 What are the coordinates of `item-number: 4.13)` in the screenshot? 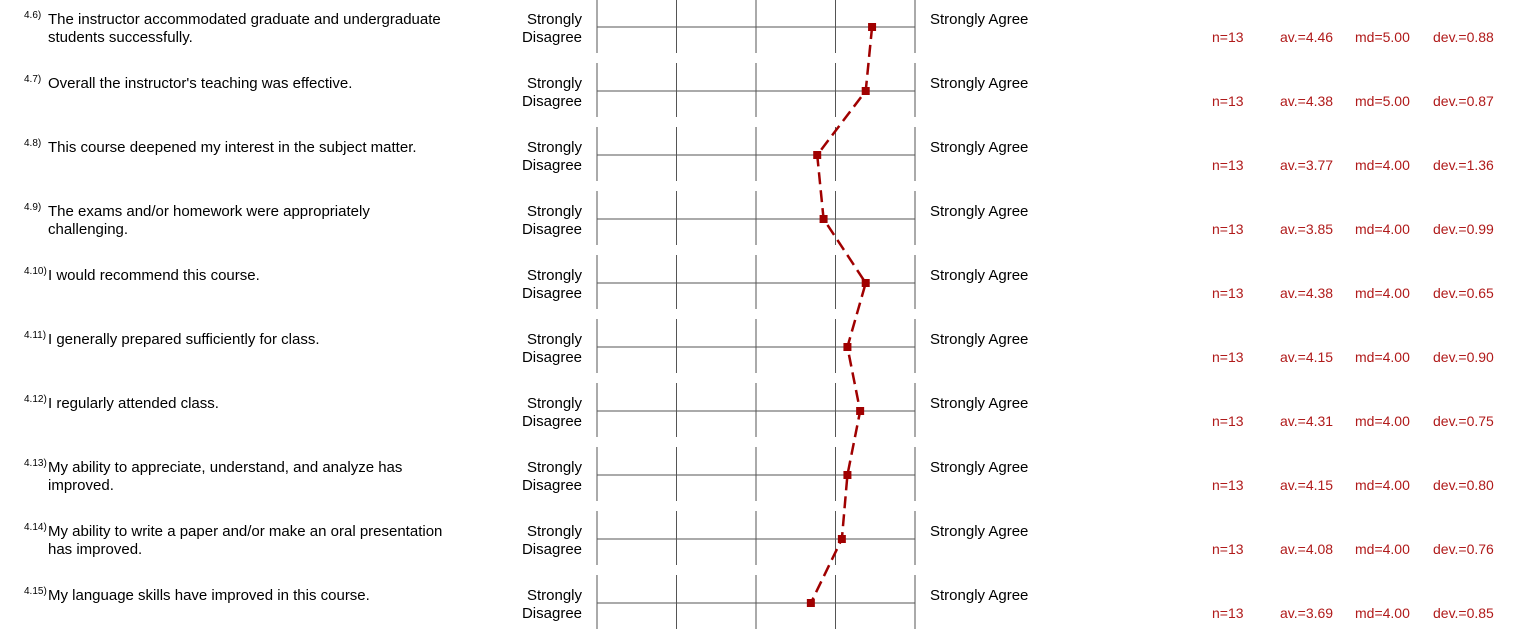 It's located at (35, 463).